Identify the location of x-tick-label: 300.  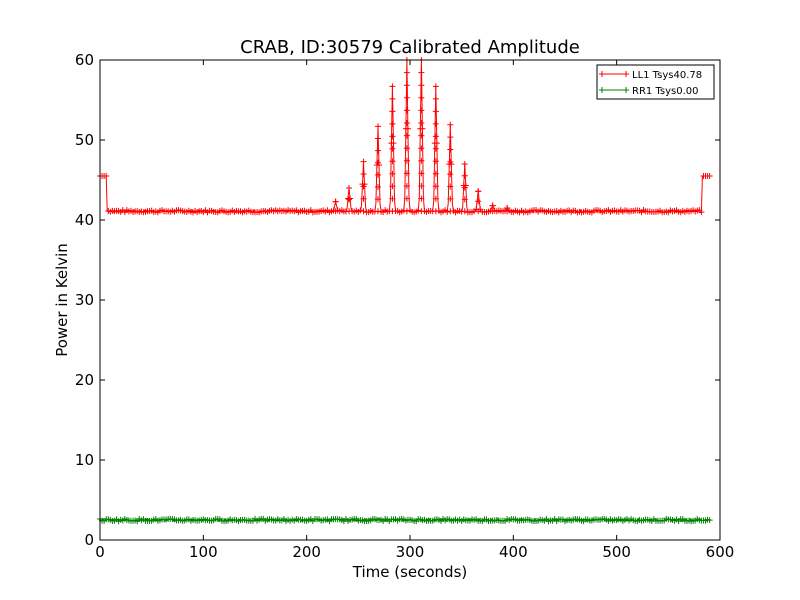
(410, 552).